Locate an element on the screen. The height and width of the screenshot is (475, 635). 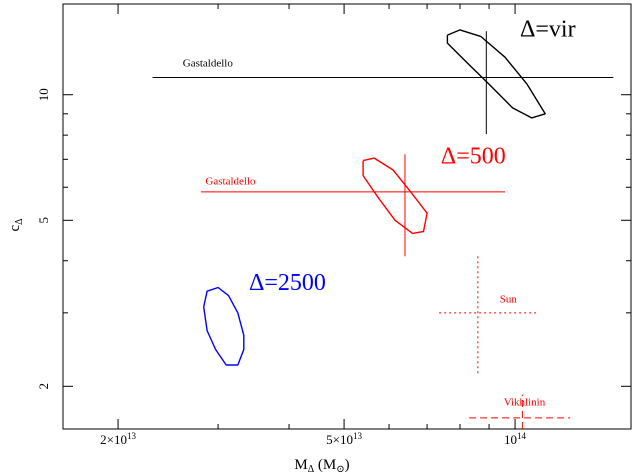
y-tick-label: 10 is located at coordinates (43, 94).